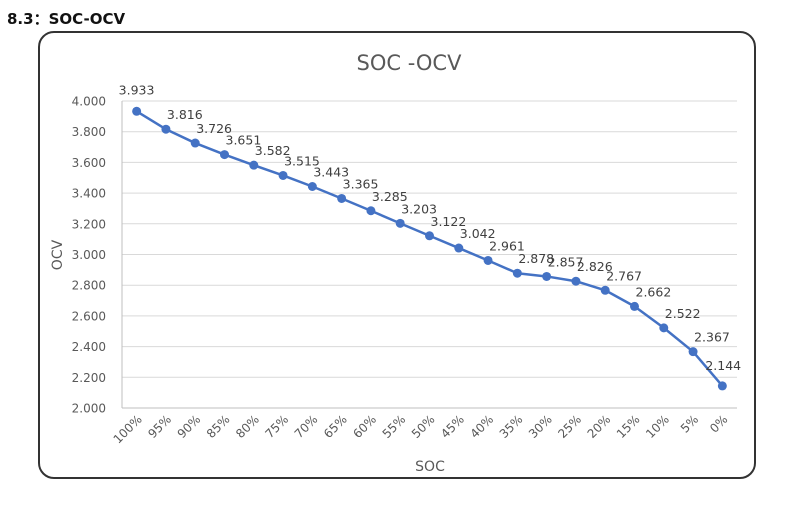  What do you see at coordinates (331, 171) in the screenshot?
I see `data-label: 3.443` at bounding box center [331, 171].